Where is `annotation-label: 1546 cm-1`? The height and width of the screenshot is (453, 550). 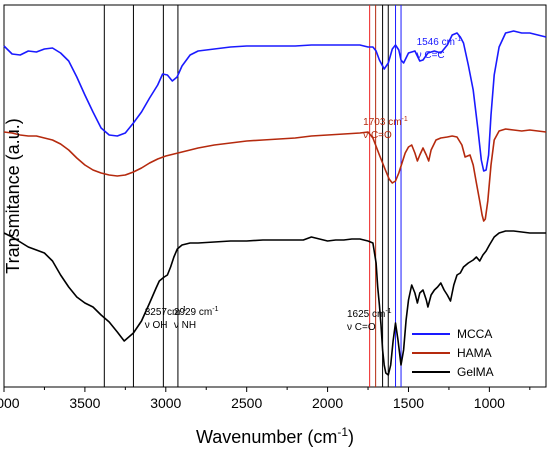 annotation-label: 1546 cm-1 is located at coordinates (439, 42).